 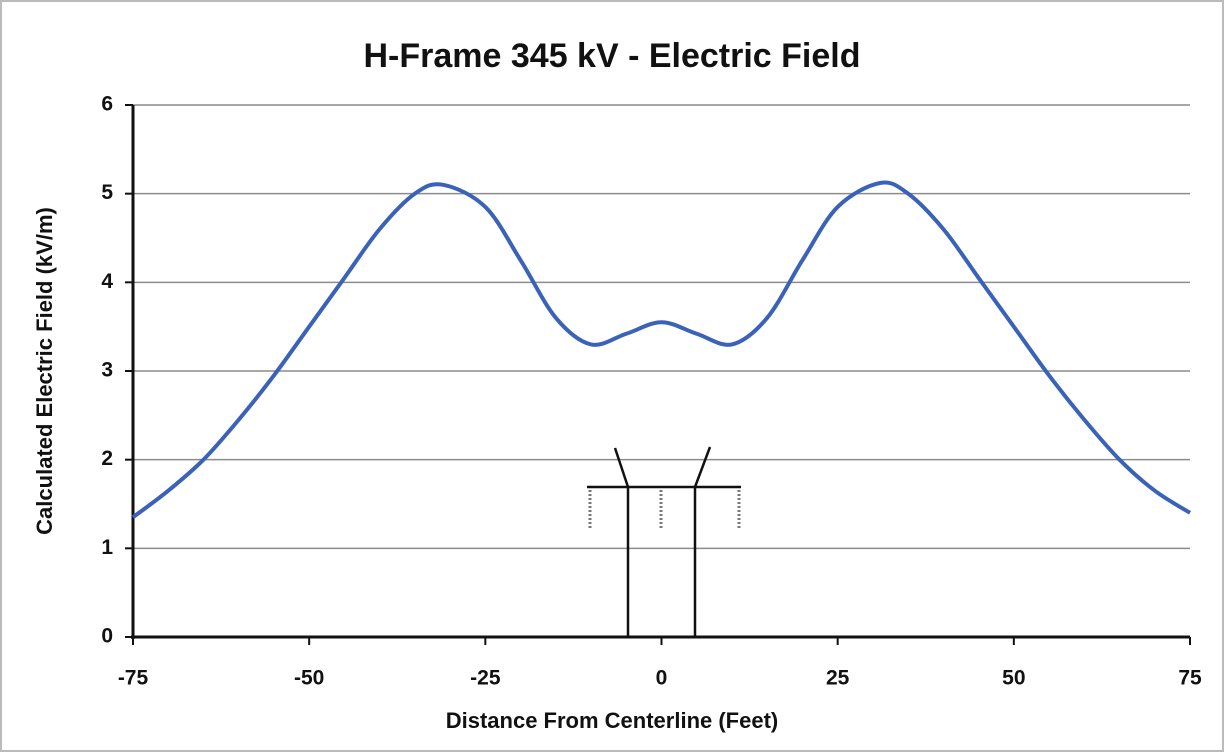 I want to click on x-tick-label: -25, so click(x=485, y=678).